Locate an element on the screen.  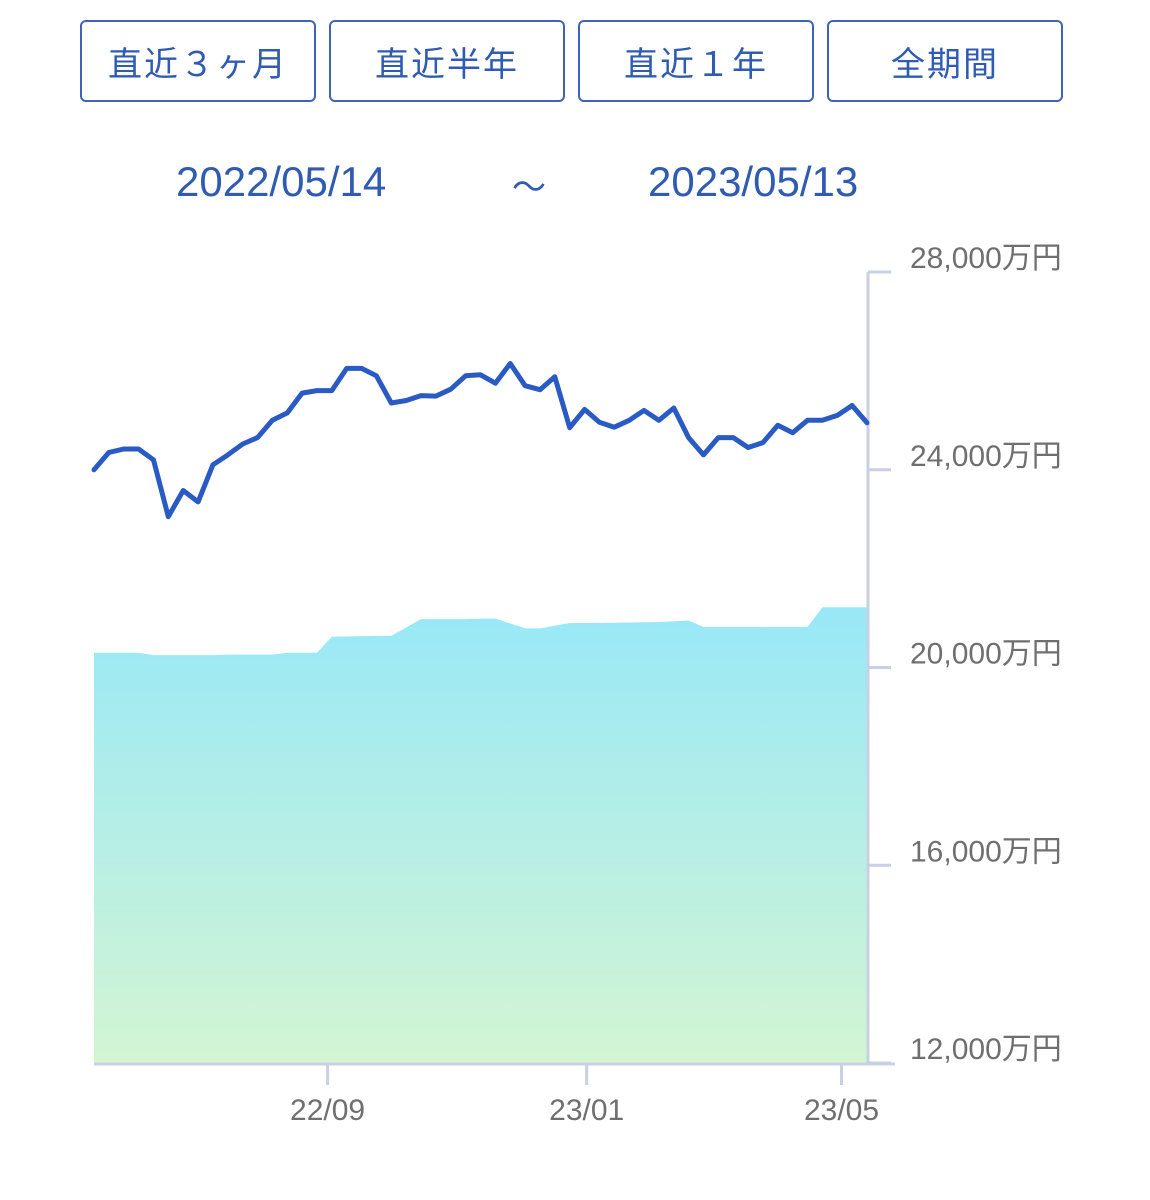
period-tabs: 直近３ヶ月 直近半年 直近１年 全期間 is located at coordinates (571, 61).